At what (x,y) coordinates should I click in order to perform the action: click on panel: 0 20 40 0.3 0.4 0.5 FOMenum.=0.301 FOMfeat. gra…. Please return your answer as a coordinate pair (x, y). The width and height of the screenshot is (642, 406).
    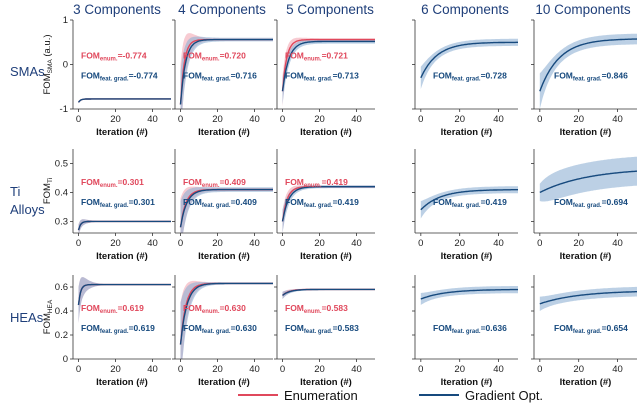
    Looking at the image, I should click on (113, 205).